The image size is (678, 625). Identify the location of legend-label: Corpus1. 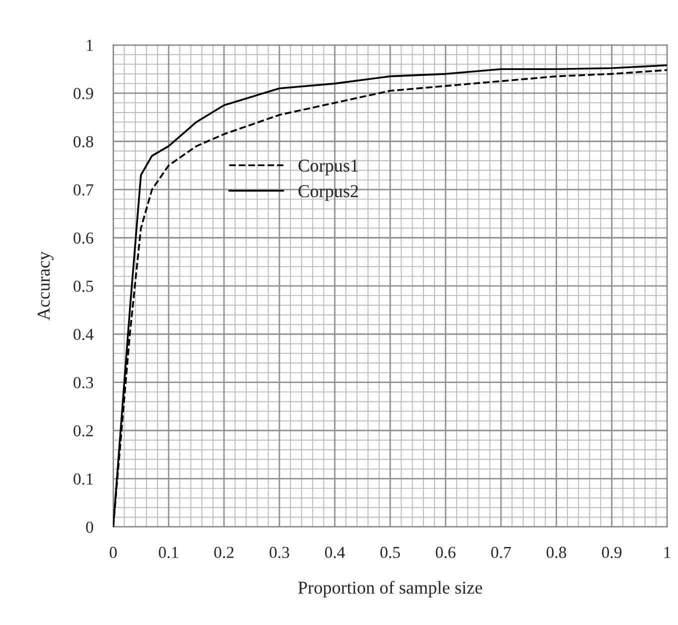
(328, 168).